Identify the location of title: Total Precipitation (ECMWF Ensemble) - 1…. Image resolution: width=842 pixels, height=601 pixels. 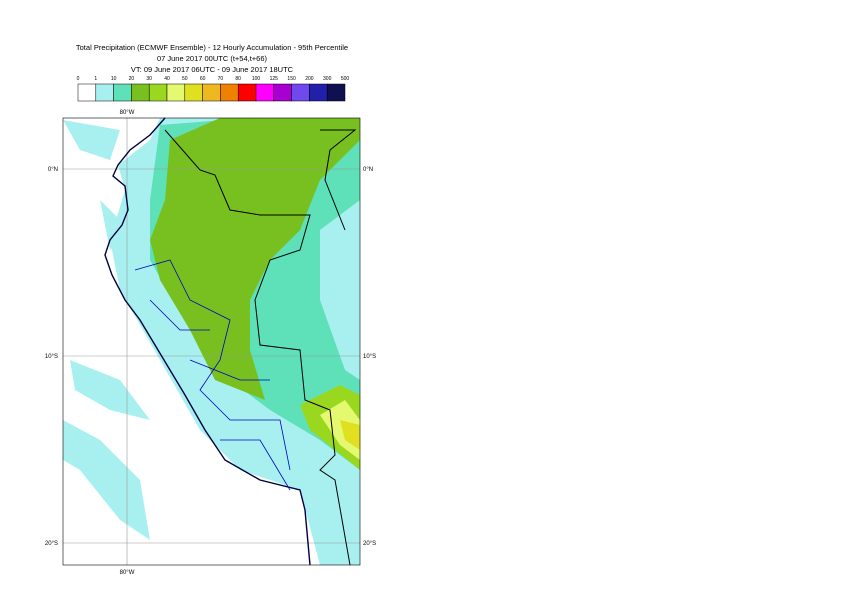
(212, 47).